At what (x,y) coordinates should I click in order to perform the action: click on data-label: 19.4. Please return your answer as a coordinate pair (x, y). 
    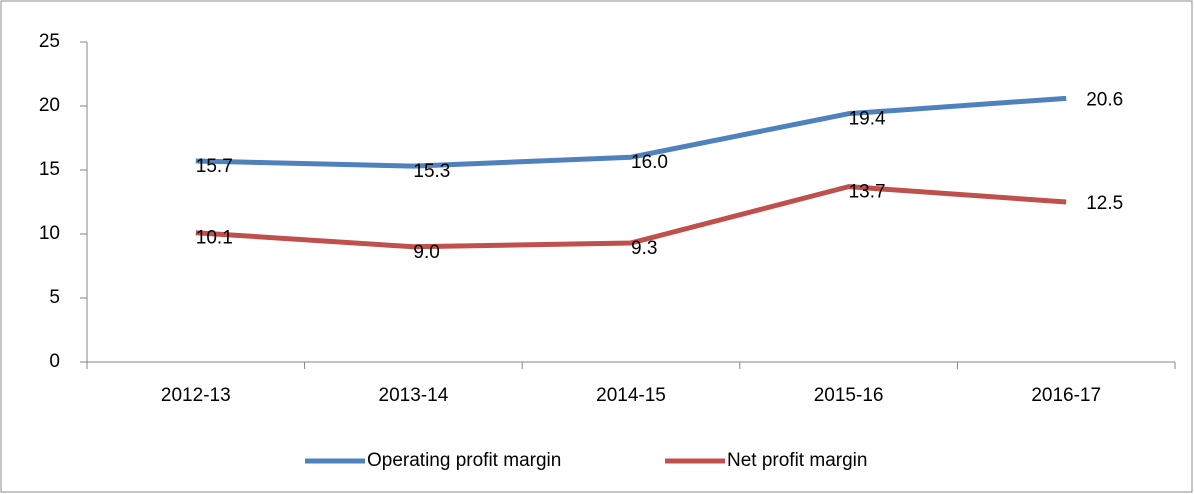
    Looking at the image, I should click on (867, 119).